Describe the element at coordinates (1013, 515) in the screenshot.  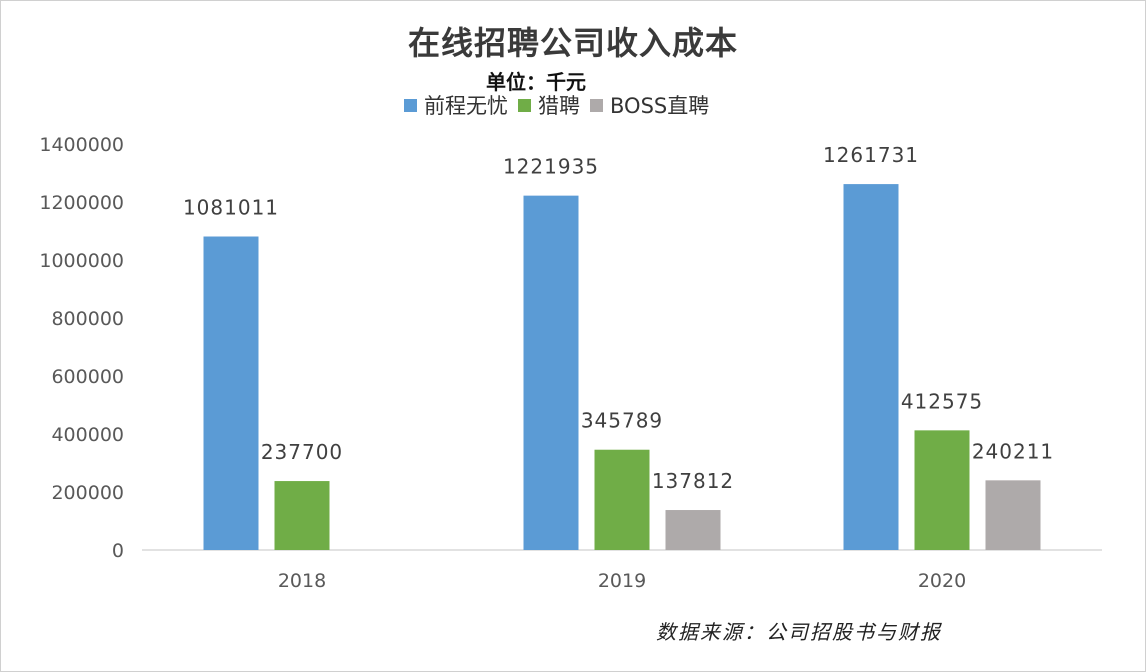
I see `bar-2-2020` at that location.